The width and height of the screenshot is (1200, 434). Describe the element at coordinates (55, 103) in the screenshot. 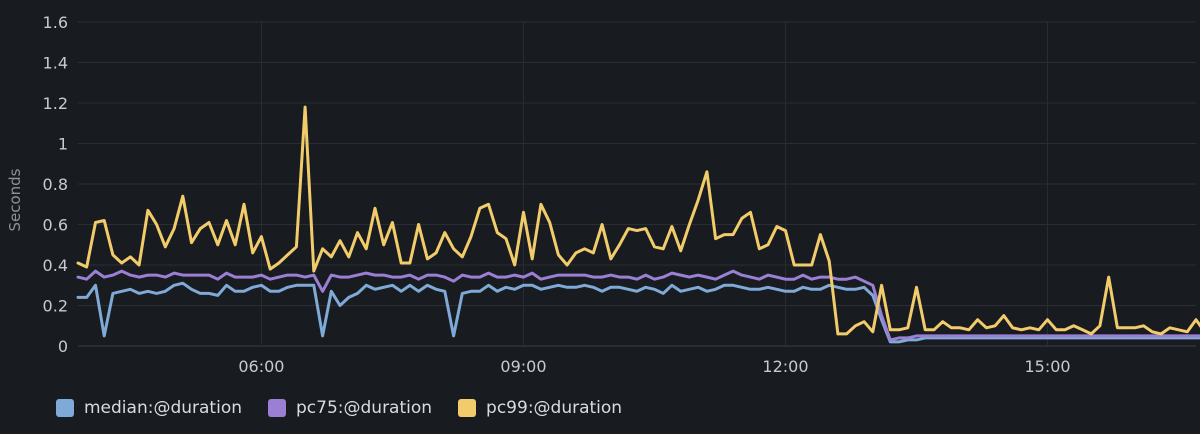

I see `y-tick-label: 1.2` at that location.